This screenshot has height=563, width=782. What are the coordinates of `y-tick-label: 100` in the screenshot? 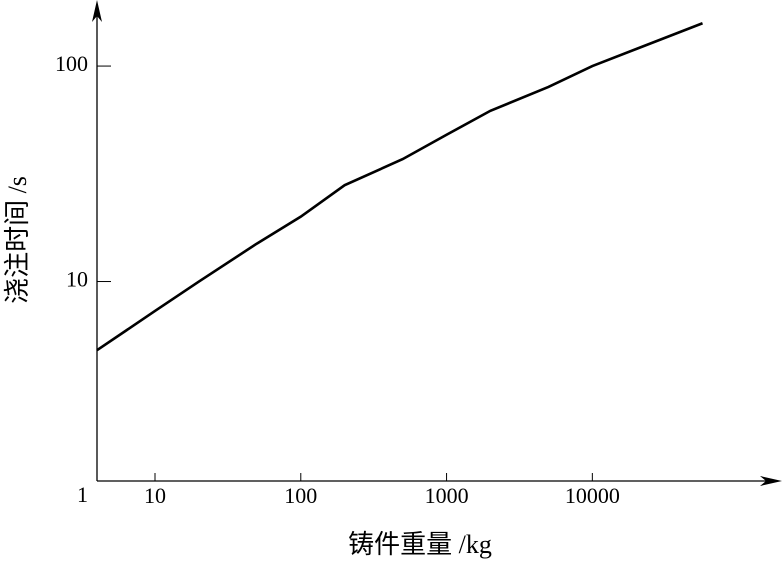 It's located at (71, 63).